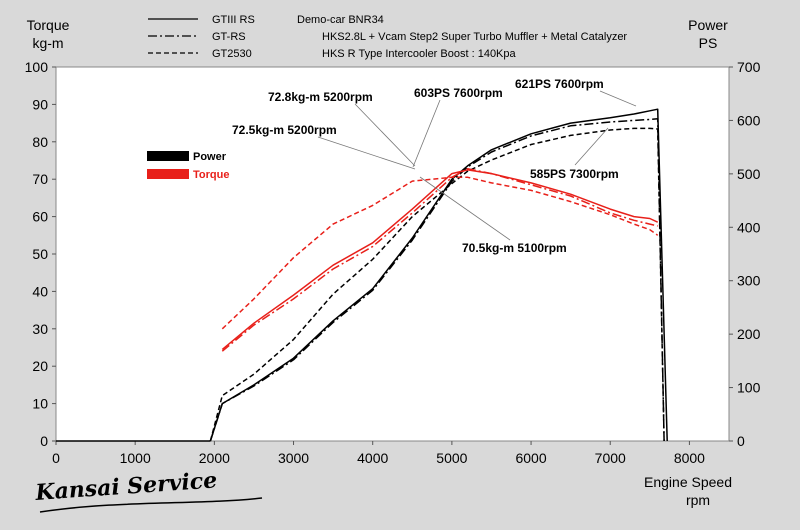 This screenshot has width=800, height=530. I want to click on right-tick-label: 100, so click(749, 388).